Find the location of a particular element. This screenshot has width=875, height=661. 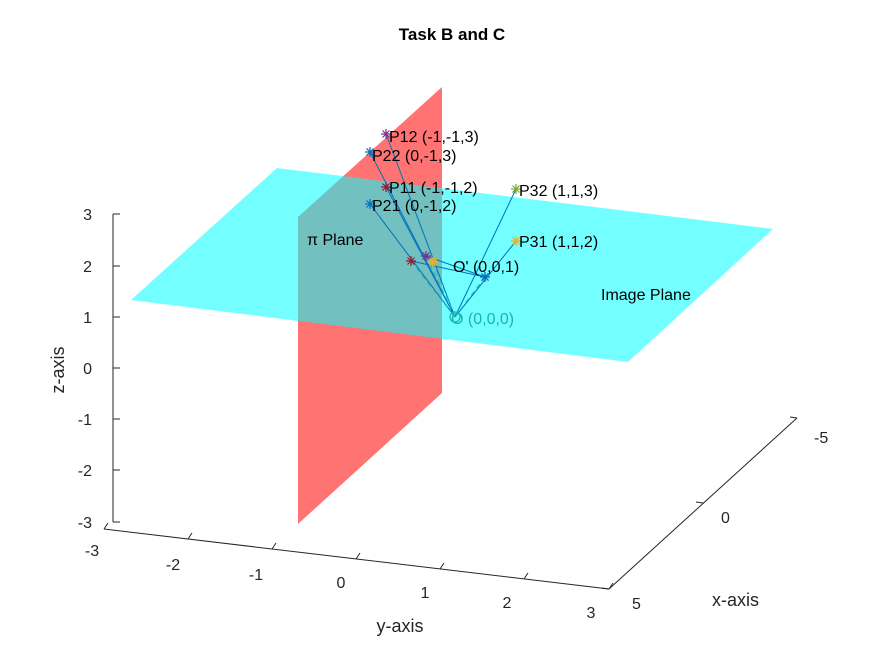

y-tick-label: 1 is located at coordinates (425, 593).